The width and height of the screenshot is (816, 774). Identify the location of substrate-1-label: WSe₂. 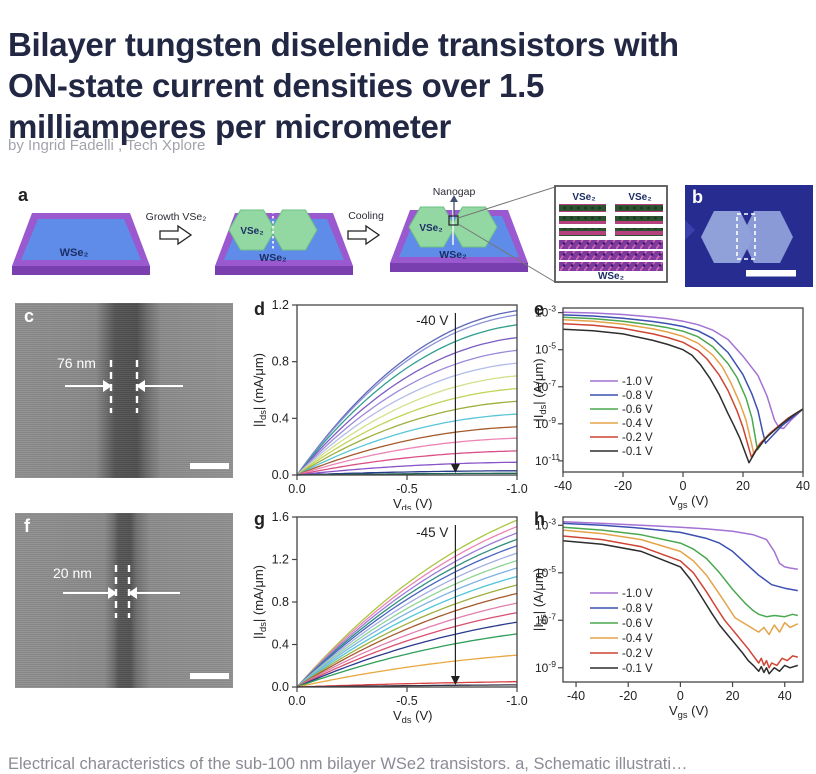
(74, 253).